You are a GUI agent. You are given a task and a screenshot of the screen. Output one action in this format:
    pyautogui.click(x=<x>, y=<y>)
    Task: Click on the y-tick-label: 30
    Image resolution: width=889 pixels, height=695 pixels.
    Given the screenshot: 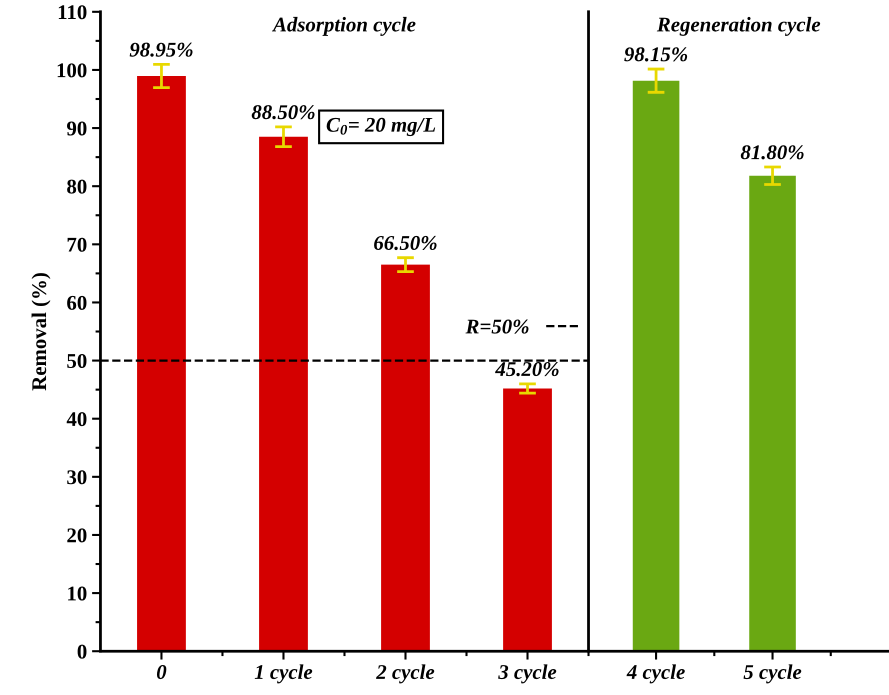 What is the action you would take?
    pyautogui.click(x=76, y=477)
    